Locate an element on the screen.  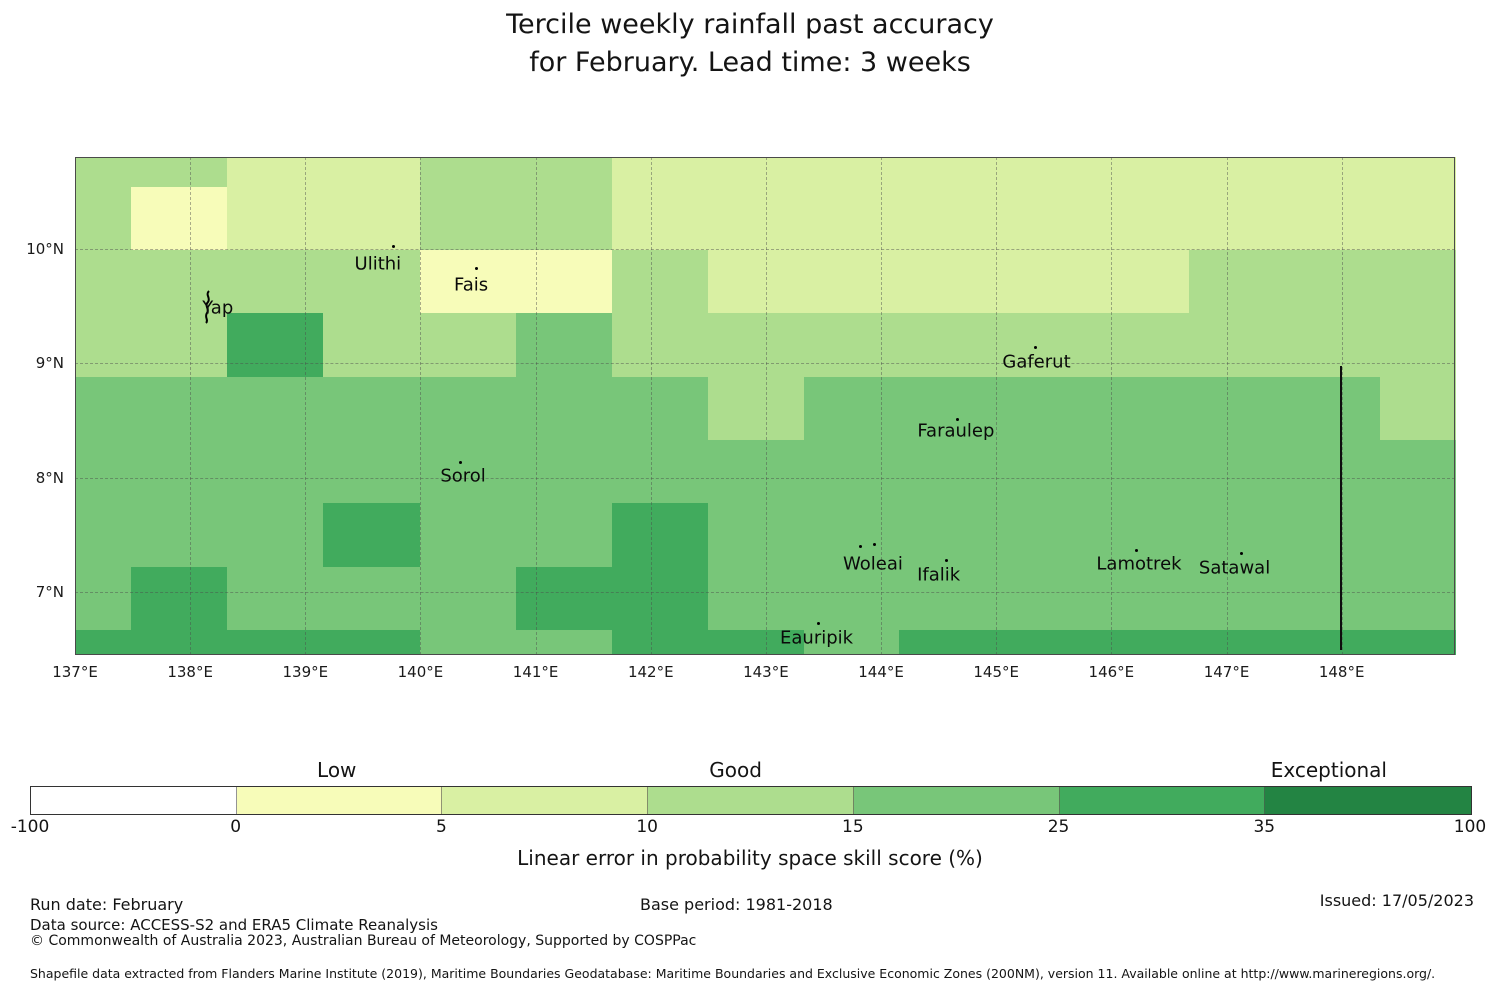
island-label: Yap is located at coordinates (218, 308).